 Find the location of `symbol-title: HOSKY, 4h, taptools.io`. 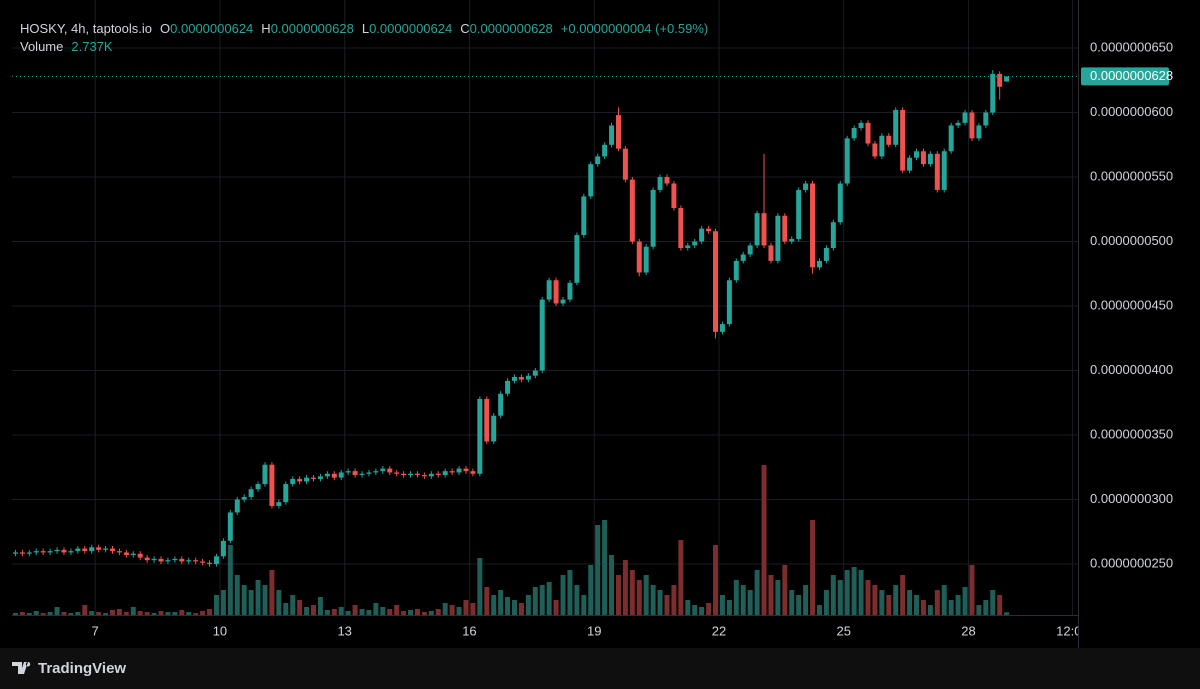

symbol-title: HOSKY, 4h, taptools.io is located at coordinates (86, 28).